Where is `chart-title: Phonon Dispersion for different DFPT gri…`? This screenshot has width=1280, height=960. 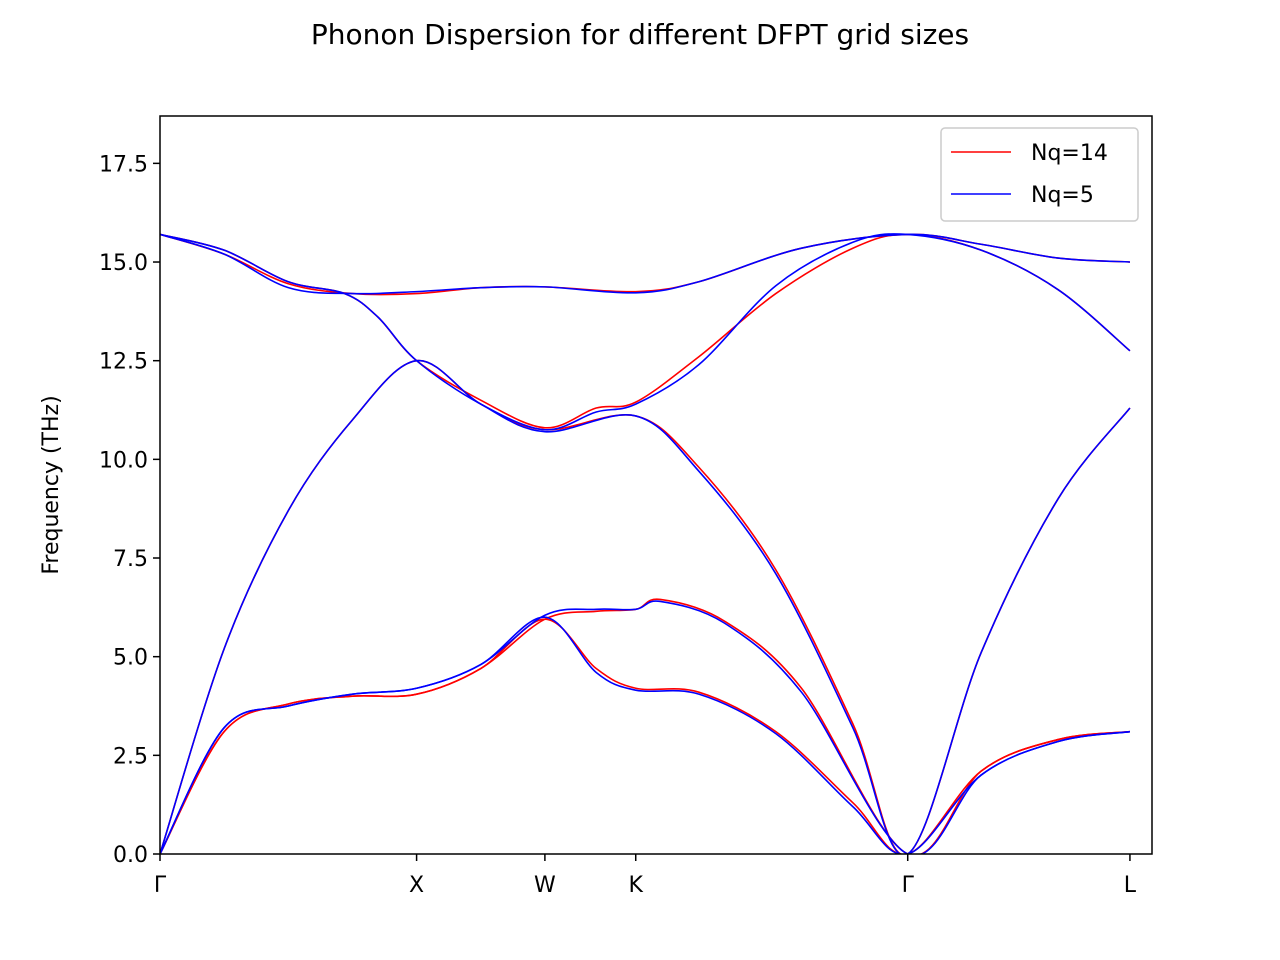
chart-title: Phonon Dispersion for different DFPT gri… is located at coordinates (640, 34).